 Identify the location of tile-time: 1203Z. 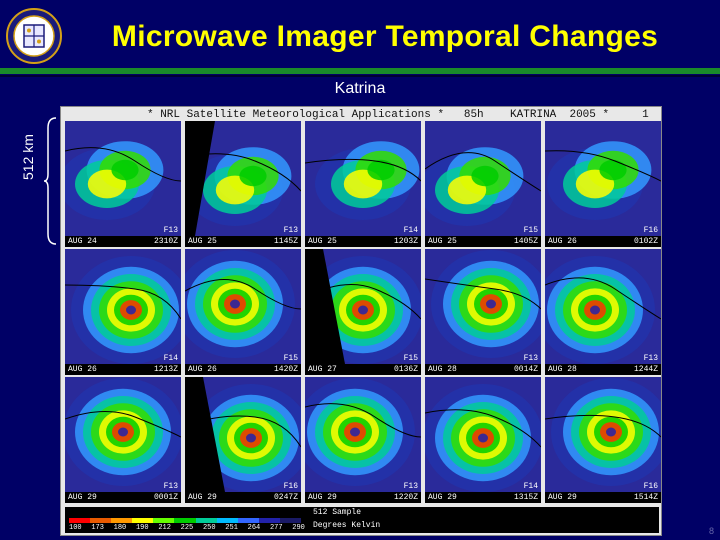
(405, 241).